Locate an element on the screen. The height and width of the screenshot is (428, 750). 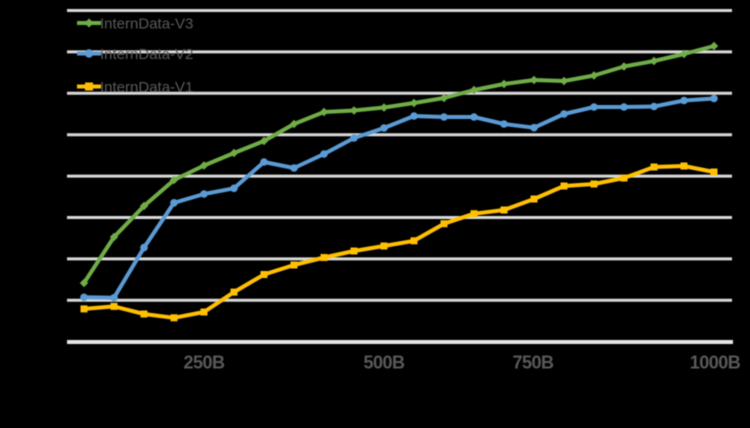
svg-text: InternData-V2 is located at coordinates (146, 54).